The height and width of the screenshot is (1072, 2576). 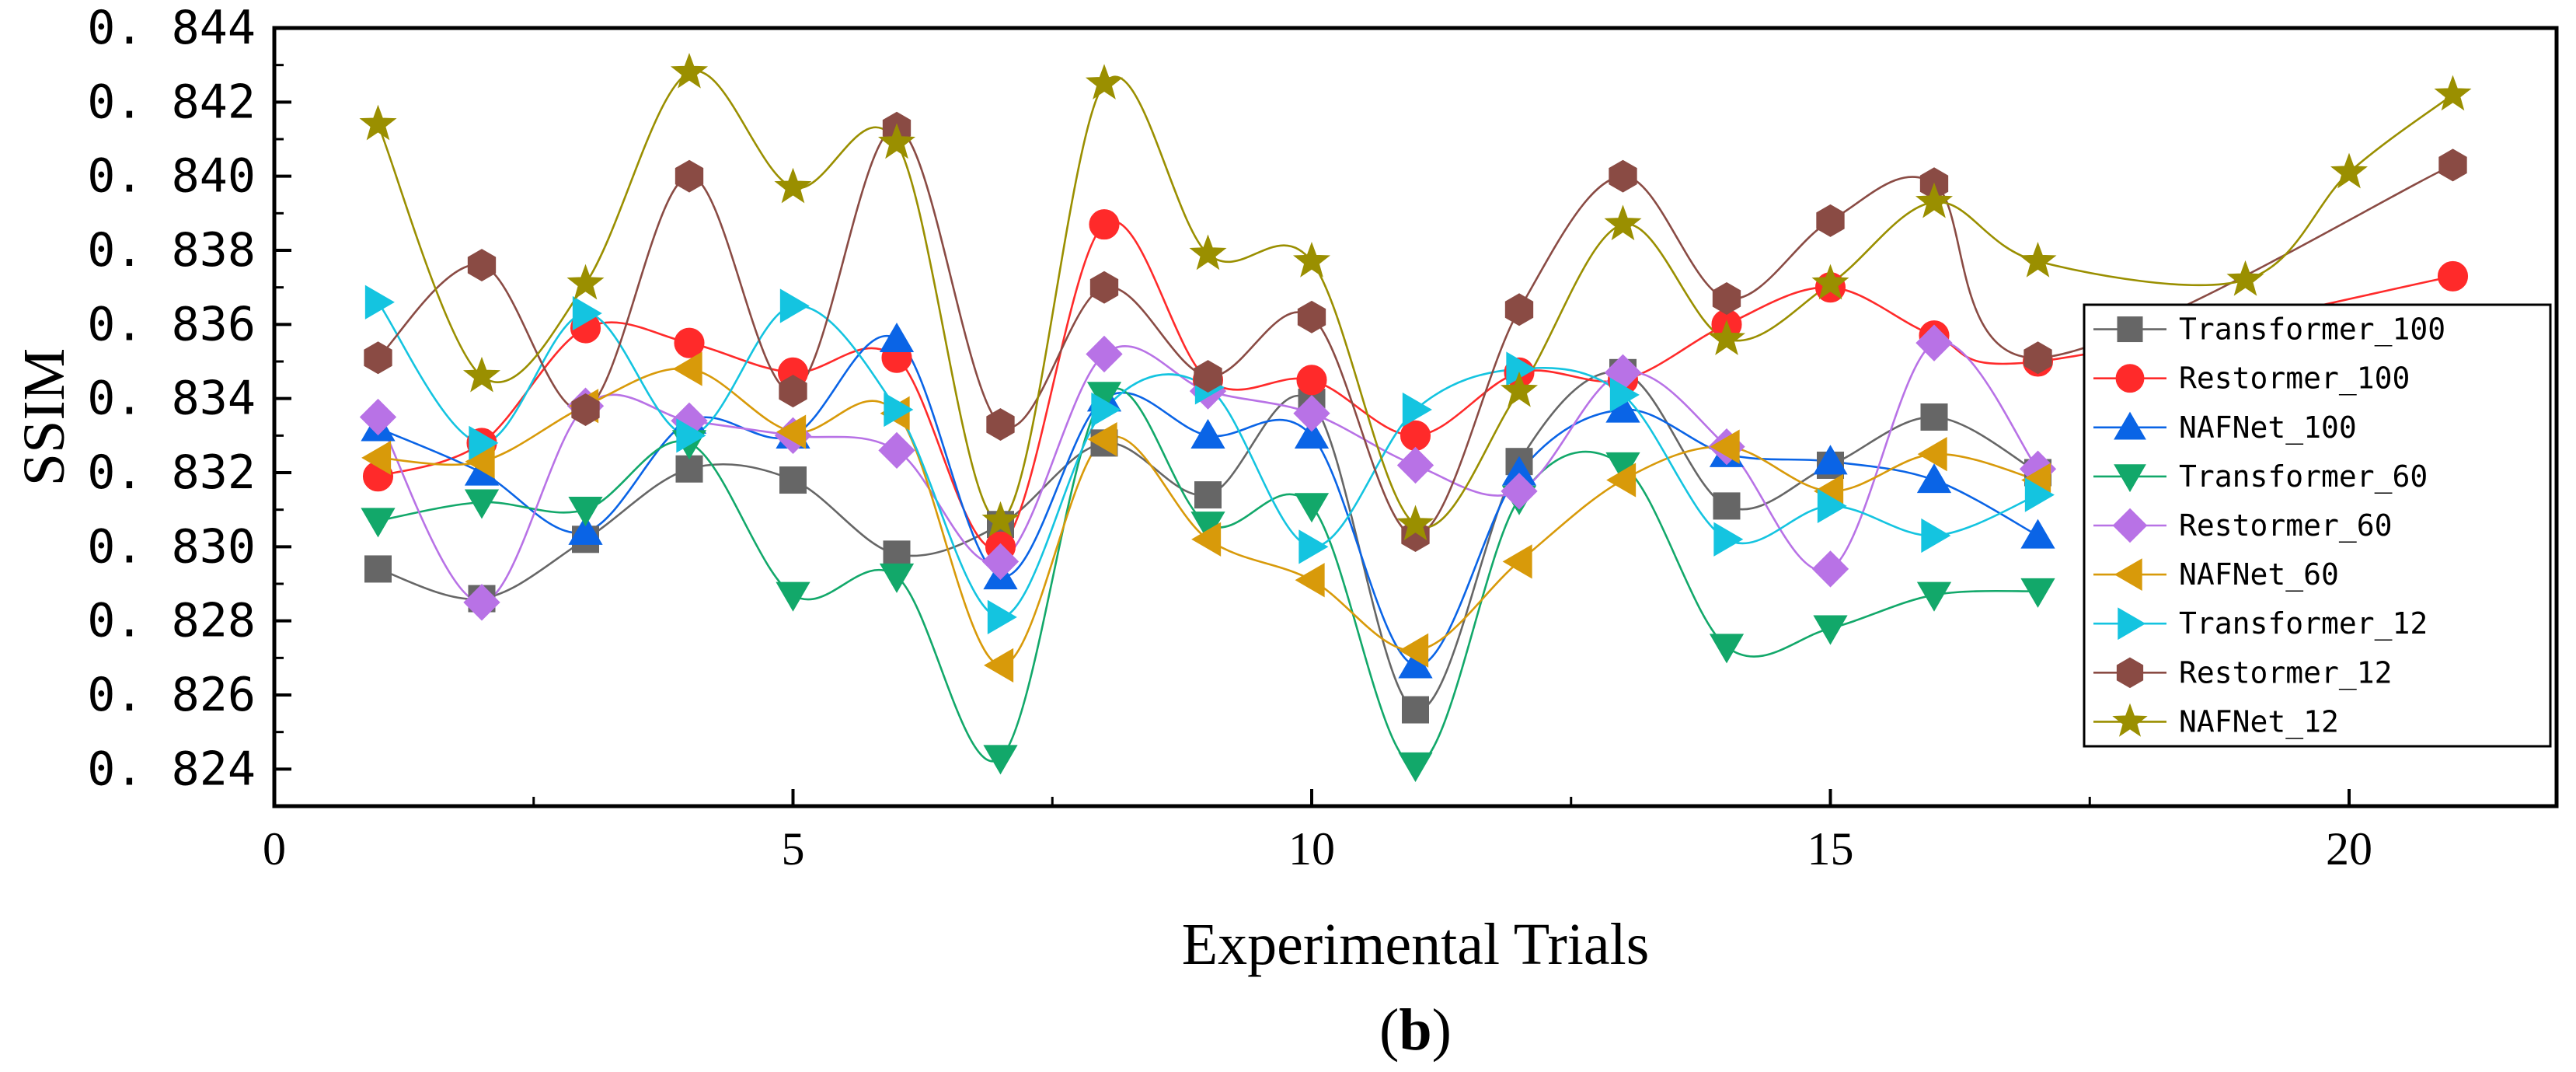 What do you see at coordinates (2286, 672) in the screenshot?
I see `legend-label: Restormer_12` at bounding box center [2286, 672].